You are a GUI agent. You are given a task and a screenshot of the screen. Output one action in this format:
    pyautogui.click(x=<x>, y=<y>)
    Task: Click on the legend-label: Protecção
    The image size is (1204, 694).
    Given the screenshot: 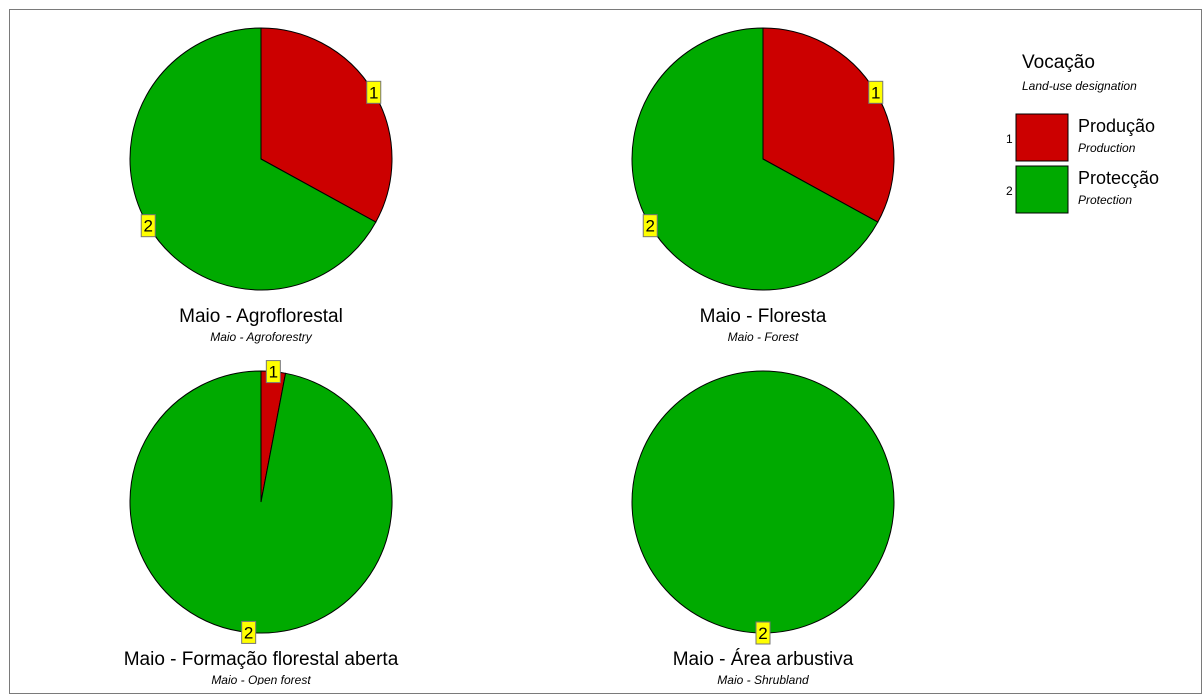 What is the action you would take?
    pyautogui.click(x=1118, y=178)
    